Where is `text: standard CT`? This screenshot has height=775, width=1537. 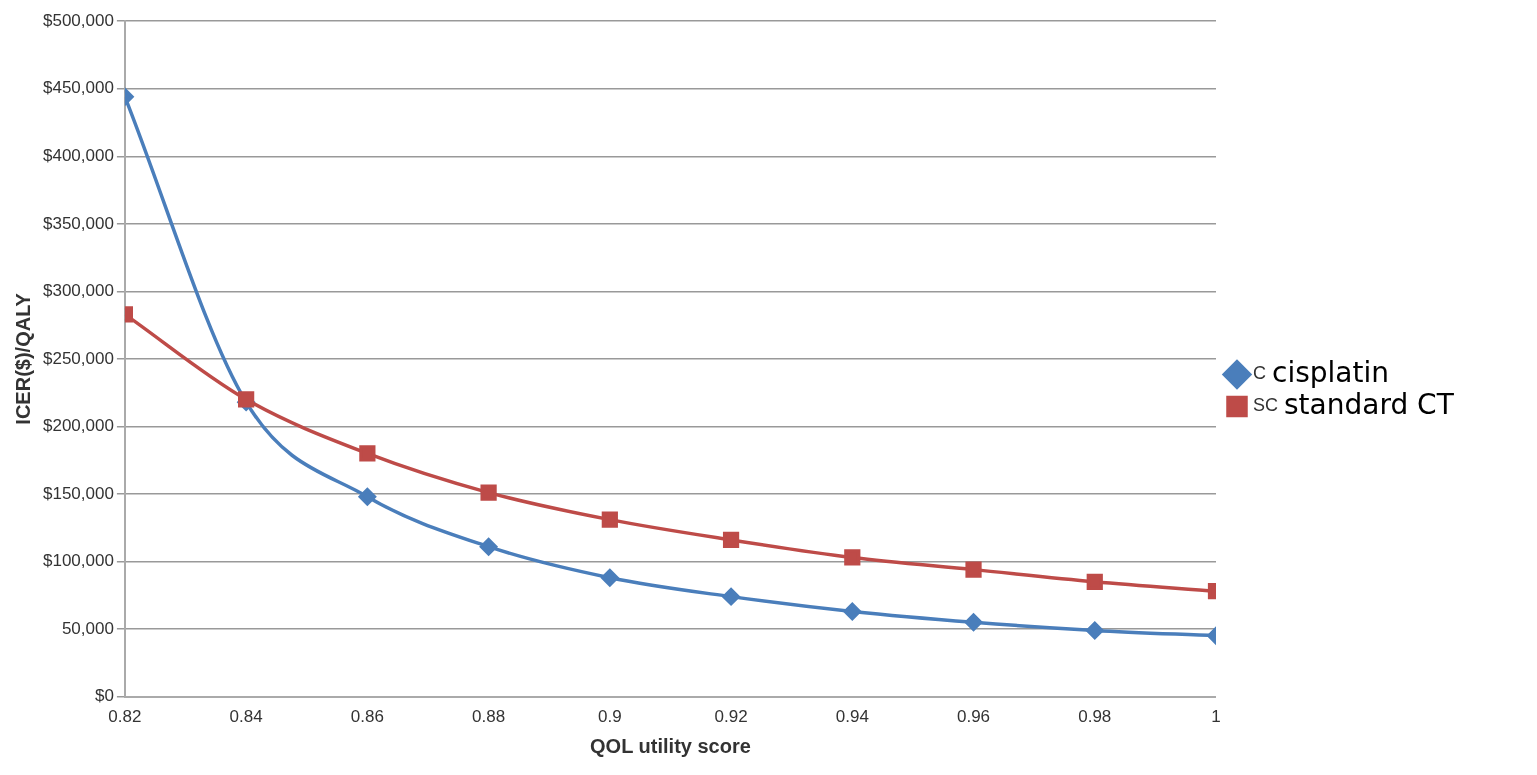
text: standard CT is located at coordinates (1369, 404).